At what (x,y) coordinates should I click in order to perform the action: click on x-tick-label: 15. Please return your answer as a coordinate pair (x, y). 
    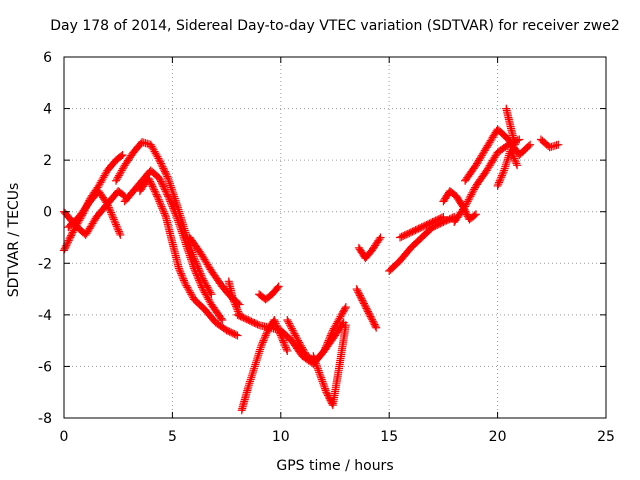
    Looking at the image, I should click on (389, 437).